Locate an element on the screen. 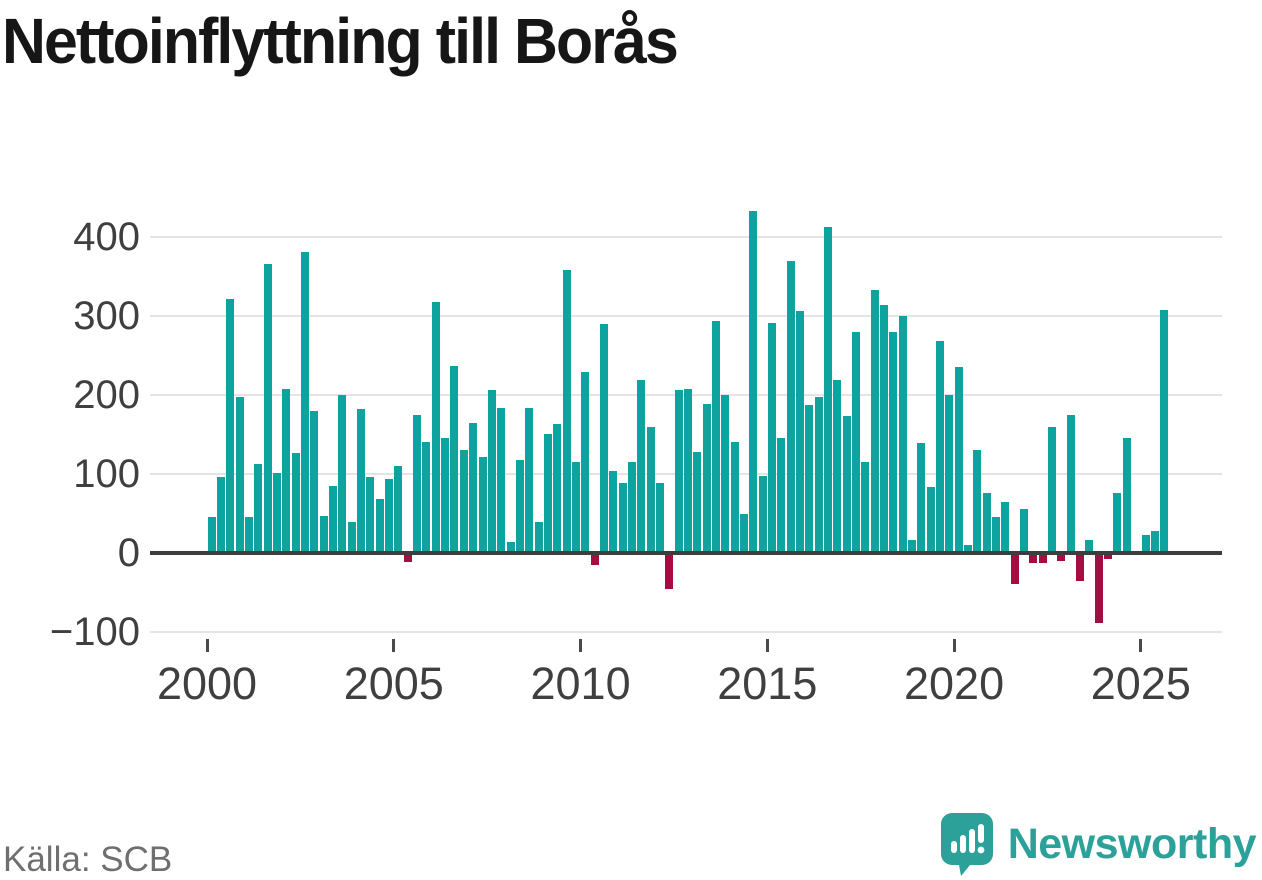 Image resolution: width=1262 pixels, height=880 pixels. source-label: Källa: SCB is located at coordinates (88, 859).